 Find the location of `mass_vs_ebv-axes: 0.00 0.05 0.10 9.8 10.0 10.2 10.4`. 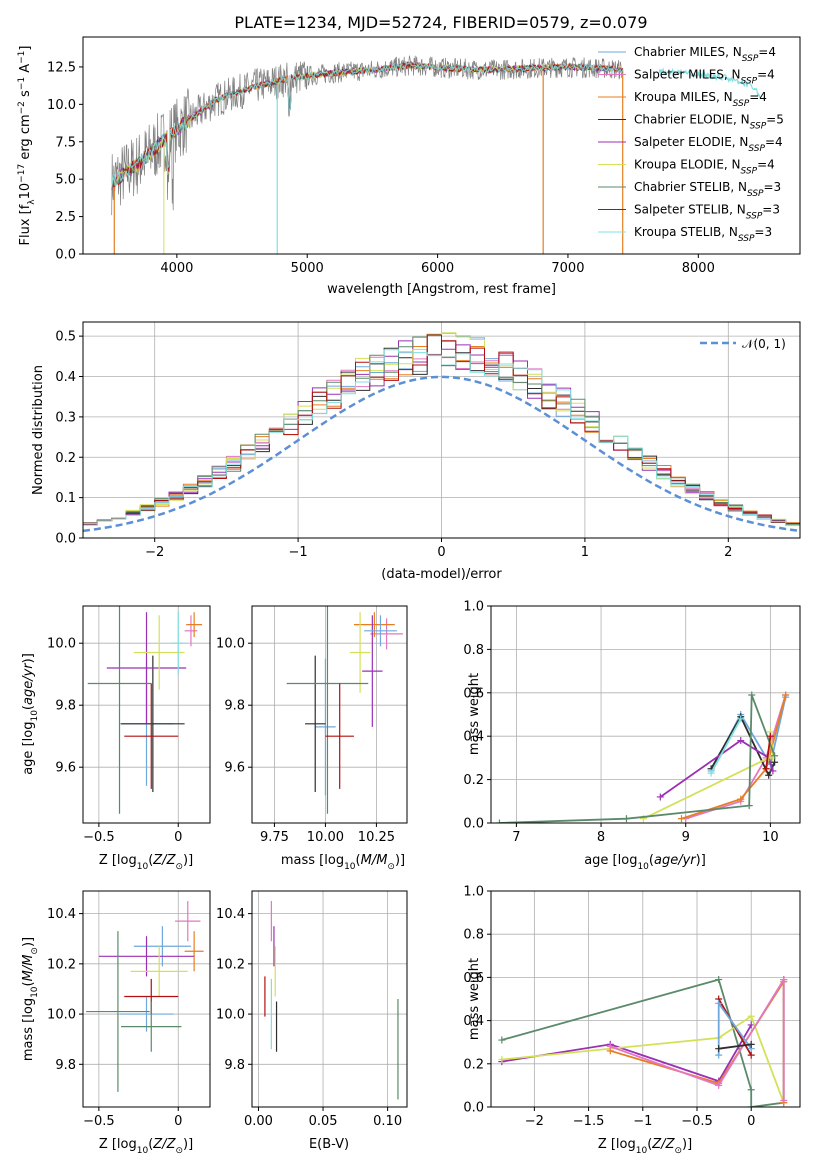

mass_vs_ebv-axes: 0.00 0.05 0.10 9.8 10.0 10.2 10.4 is located at coordinates (311, 1010).